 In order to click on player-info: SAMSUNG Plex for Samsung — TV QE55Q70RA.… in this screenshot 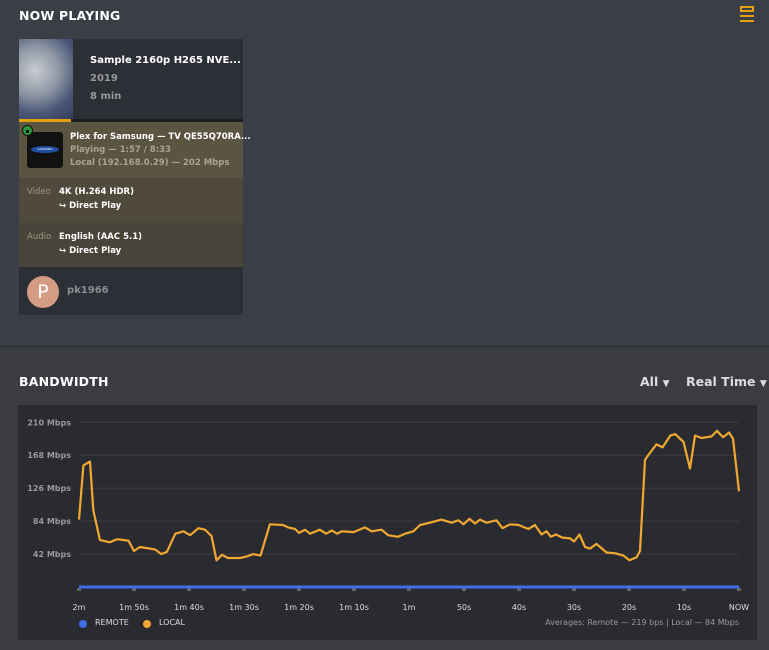, I will do `click(135, 150)`.